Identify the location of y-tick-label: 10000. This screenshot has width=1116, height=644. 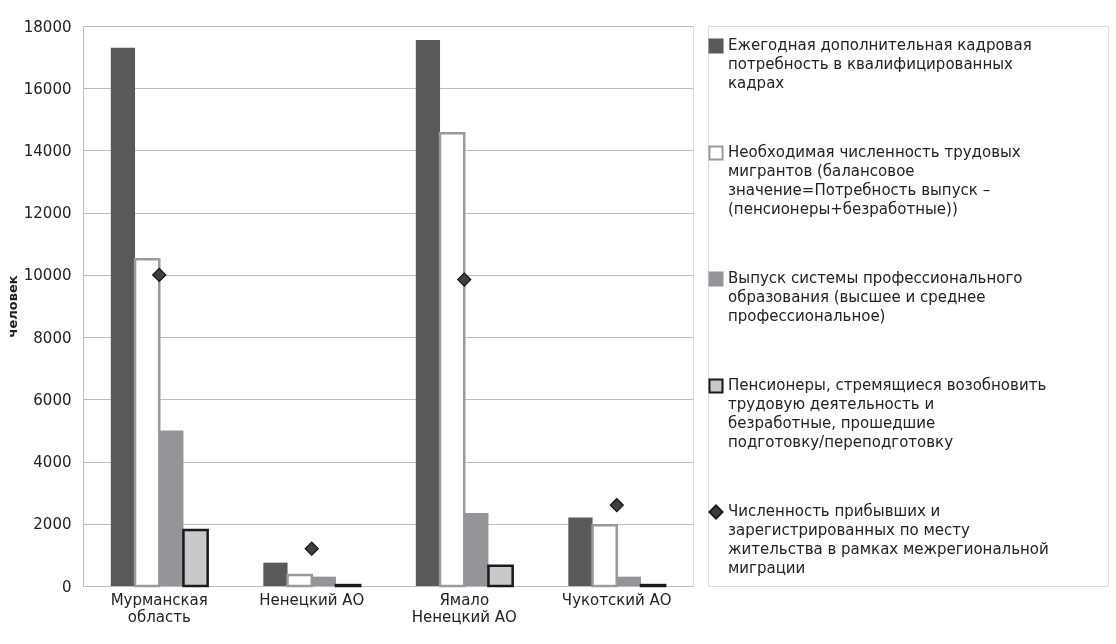
(47, 275).